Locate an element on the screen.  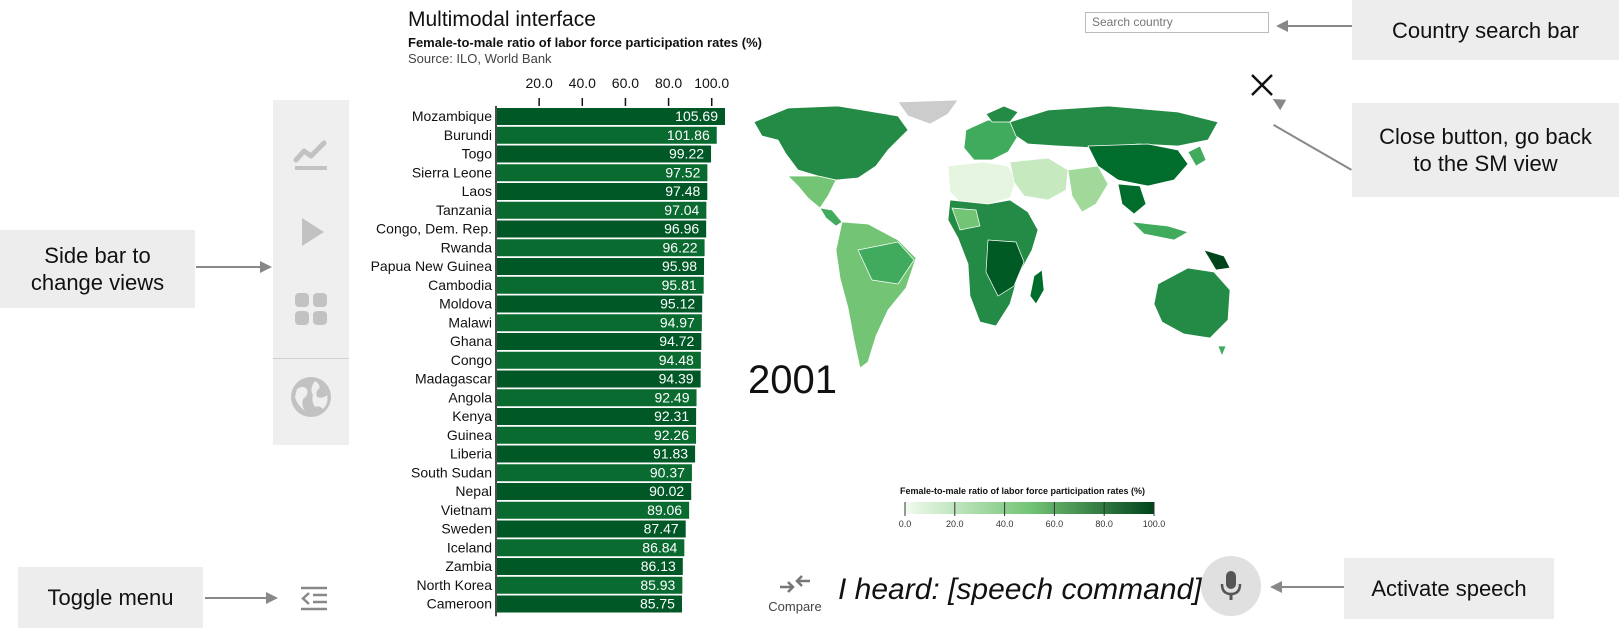
line-chart-button is located at coordinates (311, 155).